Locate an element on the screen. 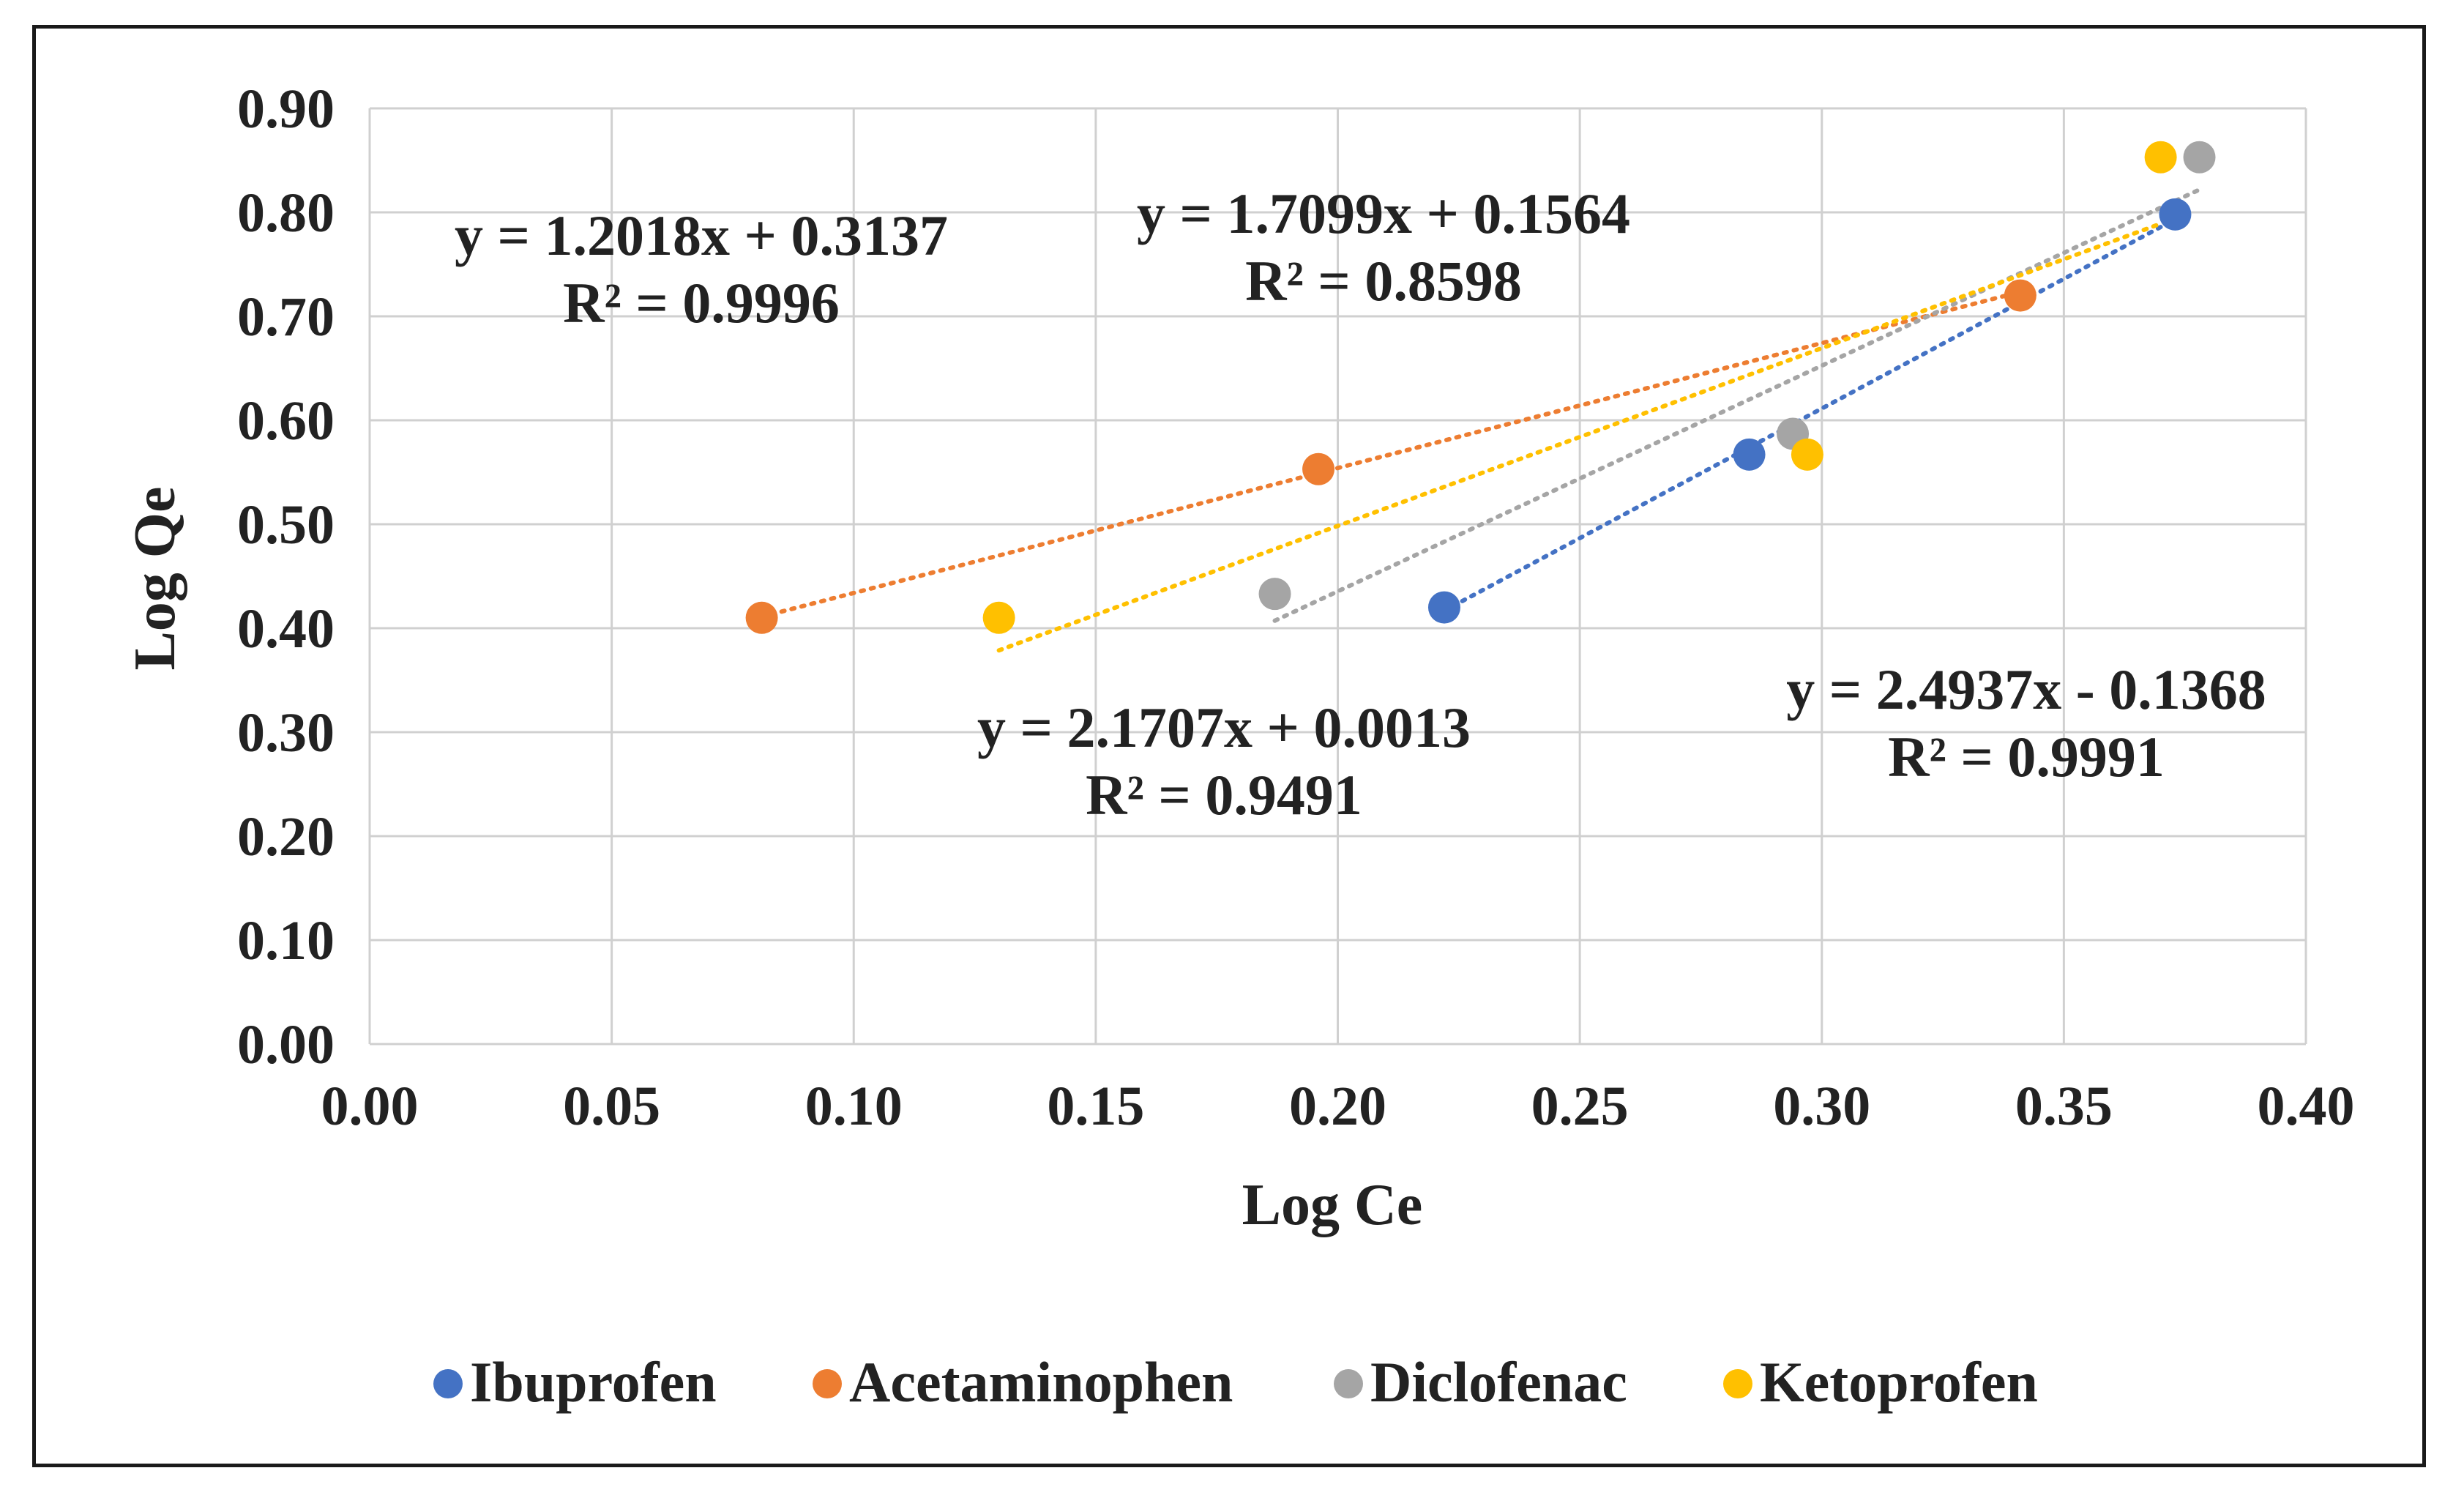 Image resolution: width=2464 pixels, height=1498 pixels. y-axis-title: Log Qe is located at coordinates (155, 578).